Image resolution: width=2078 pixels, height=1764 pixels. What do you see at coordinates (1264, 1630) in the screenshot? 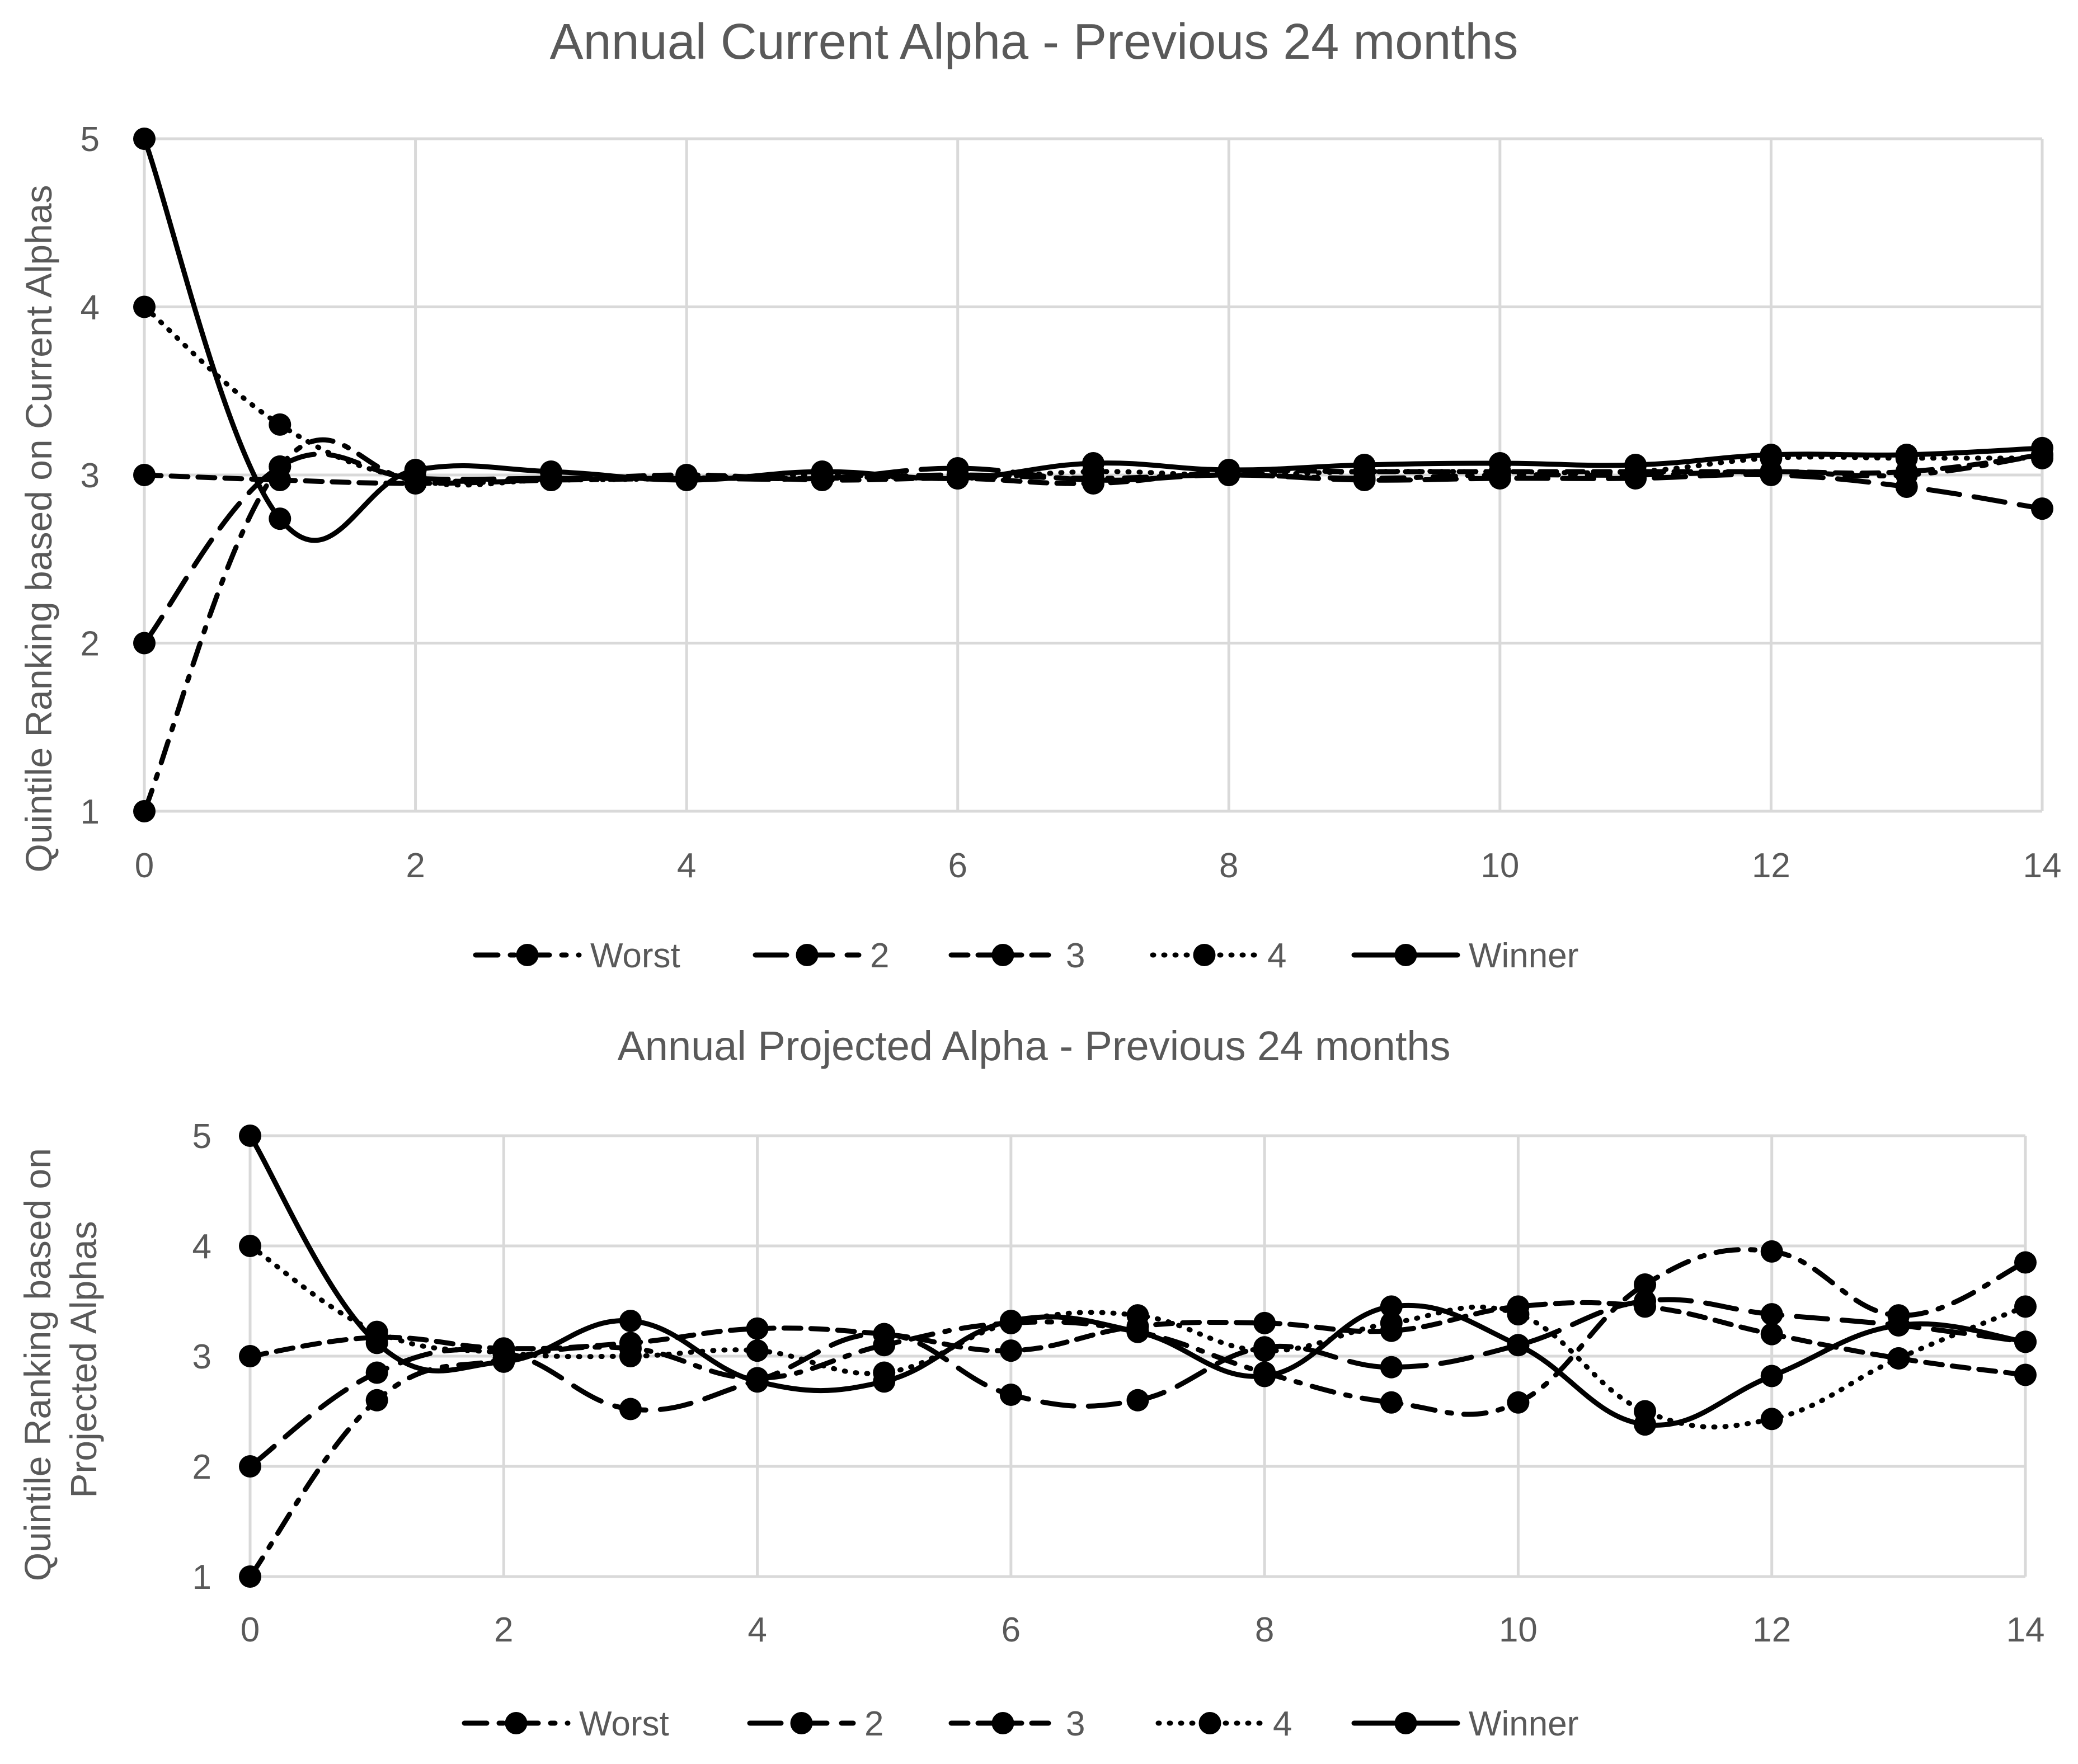
I see `x-tick-label: 8` at bounding box center [1264, 1630].